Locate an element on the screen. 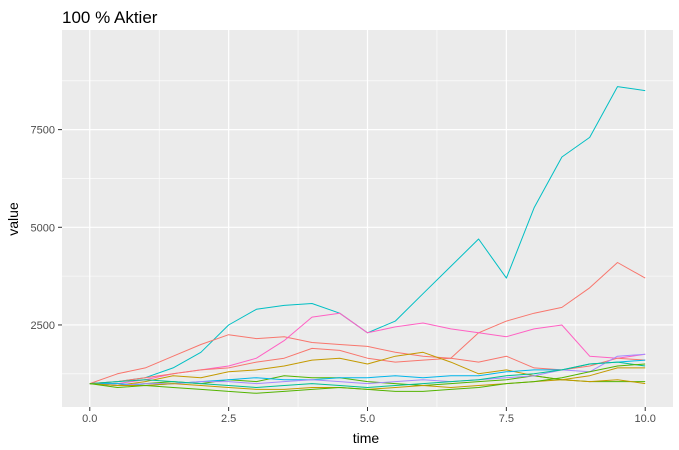  y-tick-label: 7500 is located at coordinates (43, 131).